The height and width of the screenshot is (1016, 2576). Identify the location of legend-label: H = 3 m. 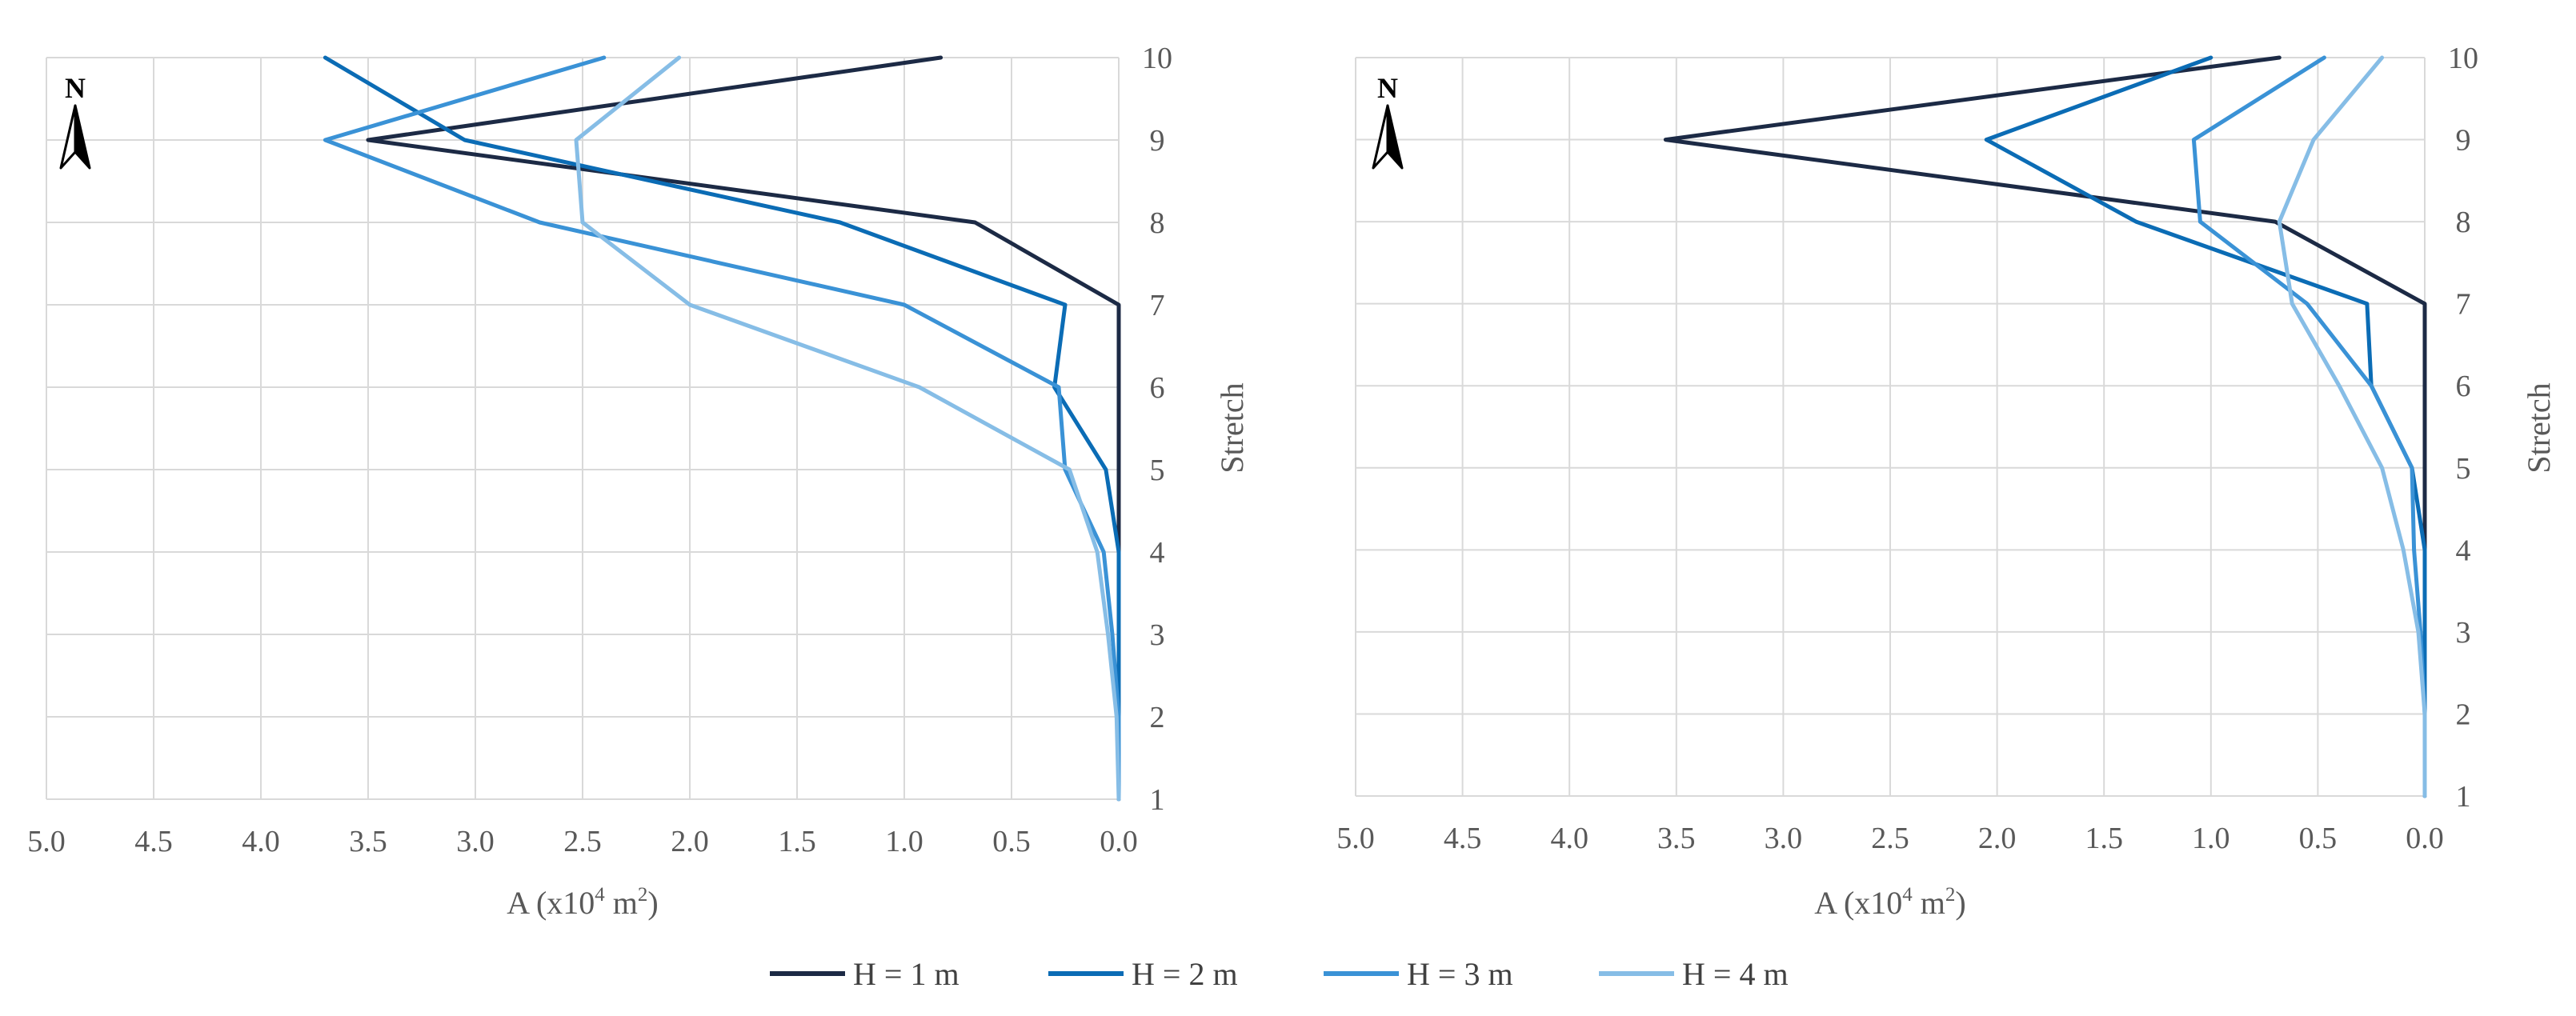
(1460, 974).